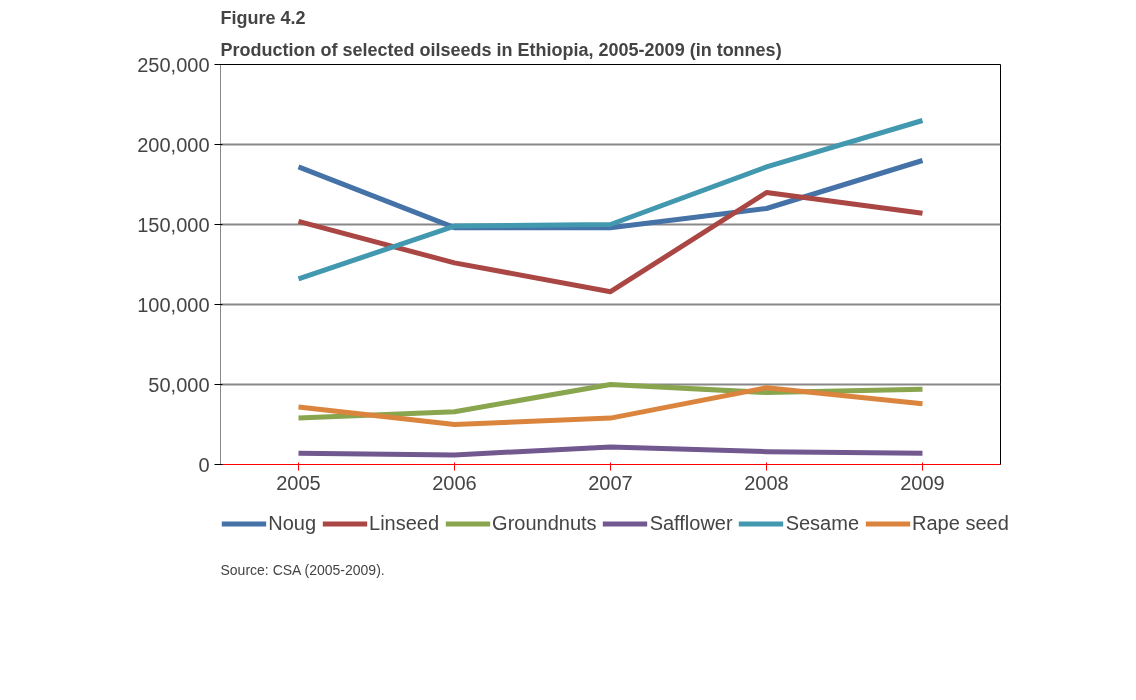  I want to click on legend-label: Rape seed, so click(960, 523).